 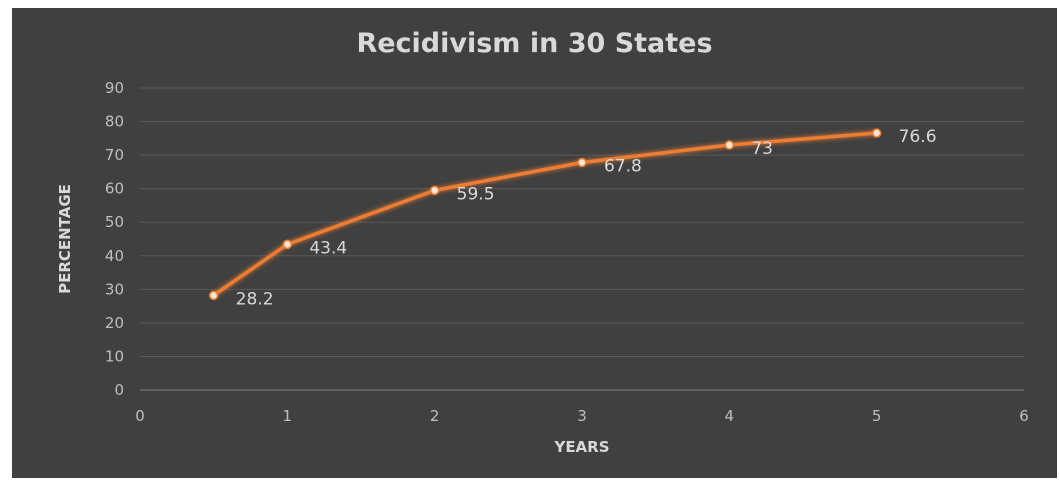 What do you see at coordinates (730, 416) in the screenshot?
I see `x-tick-label: 4` at bounding box center [730, 416].